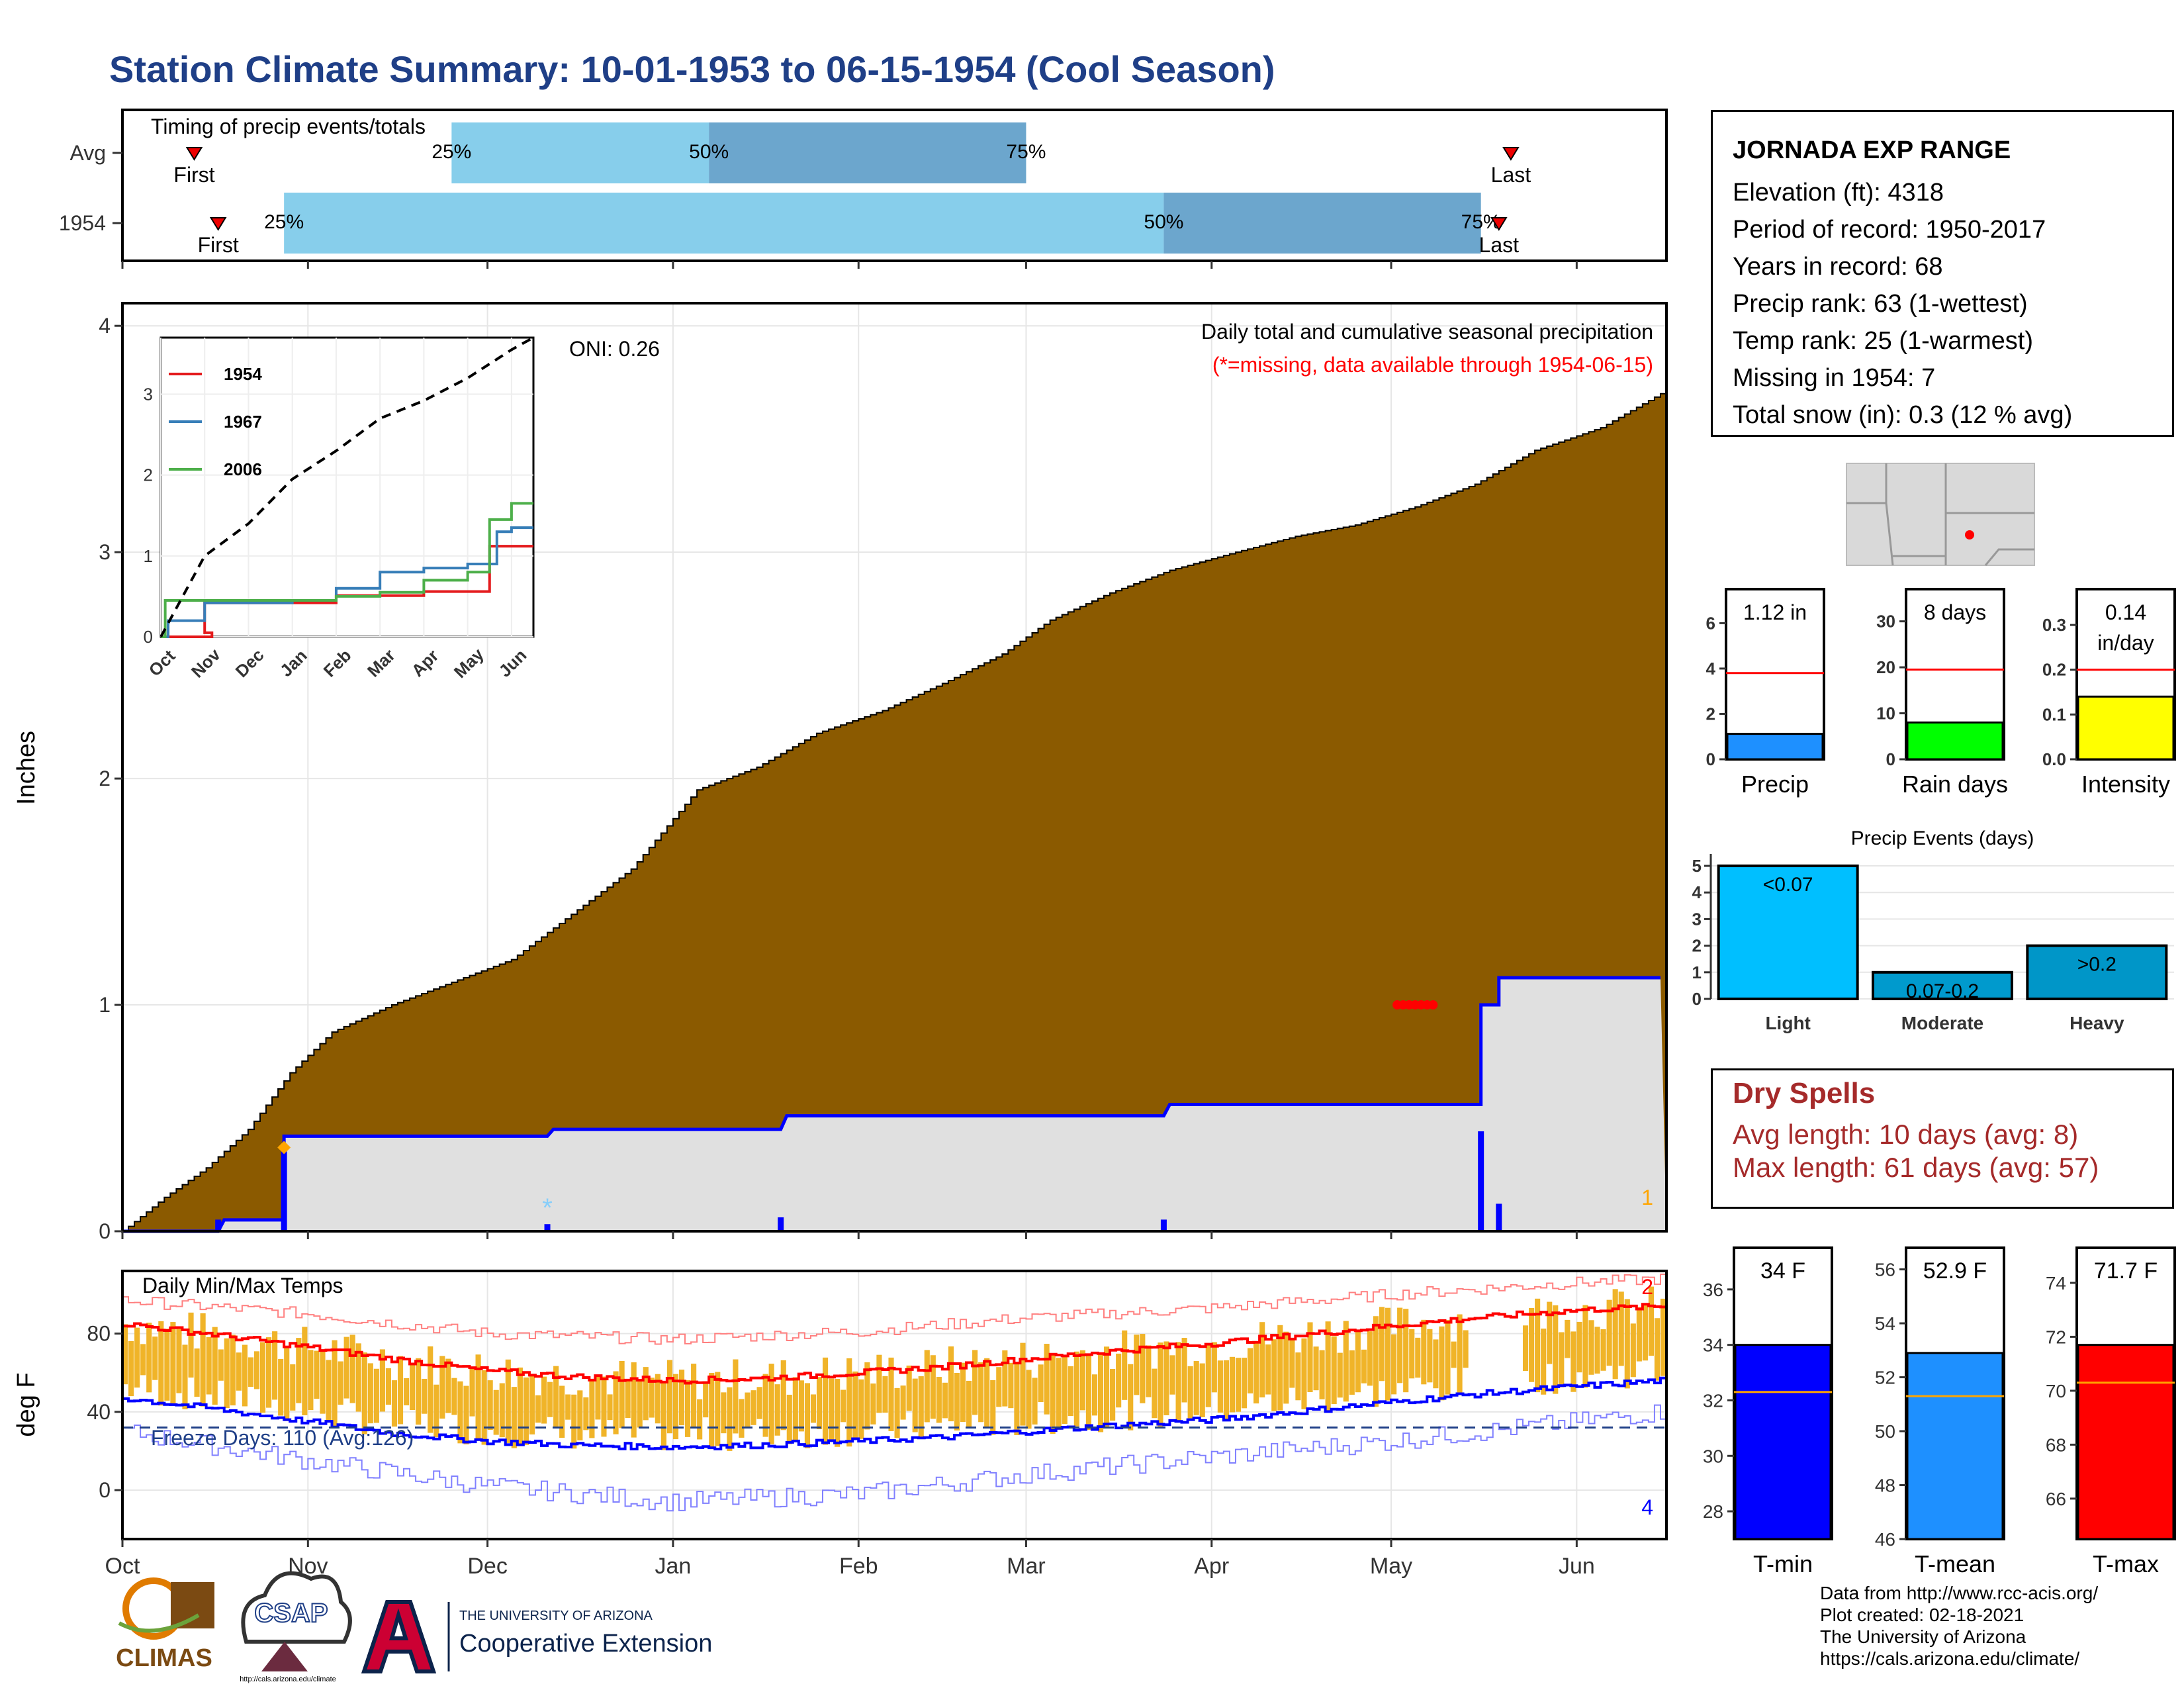  I want to click on small-bar-label: Precip, so click(1775, 784).